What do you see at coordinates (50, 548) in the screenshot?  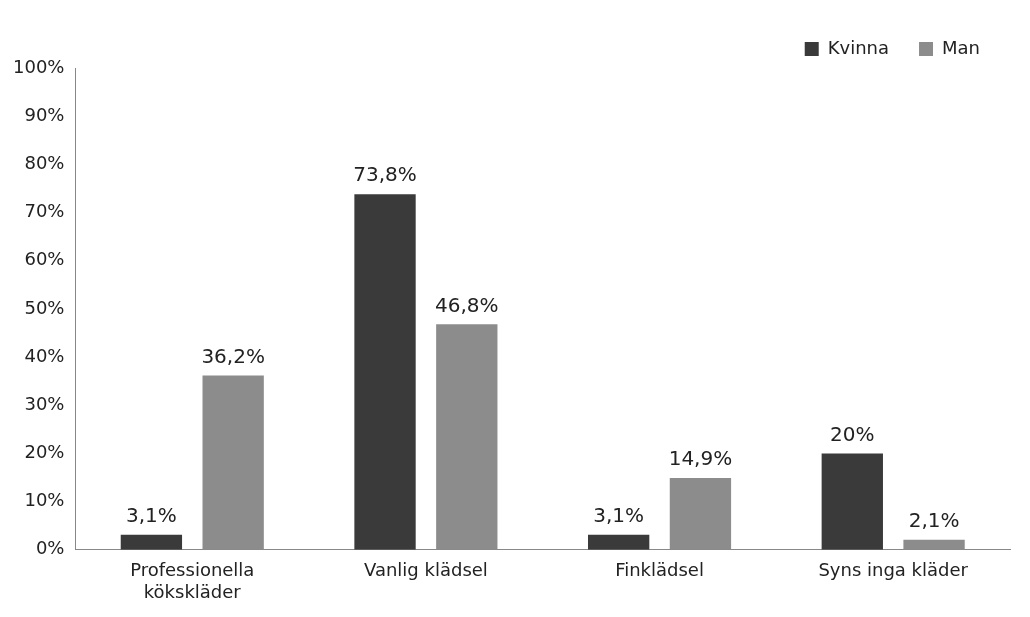 I see `y-tick-label: 0%` at bounding box center [50, 548].